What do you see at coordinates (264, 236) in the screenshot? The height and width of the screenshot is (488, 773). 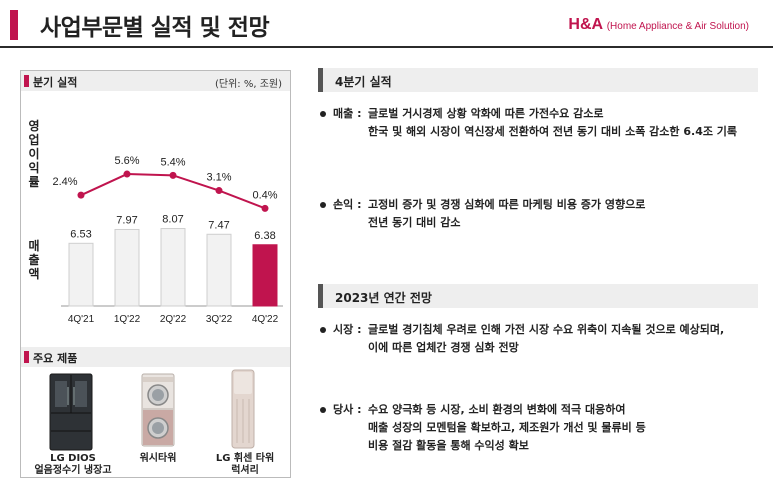 I see `revenue-data-label: 6.38` at bounding box center [264, 236].